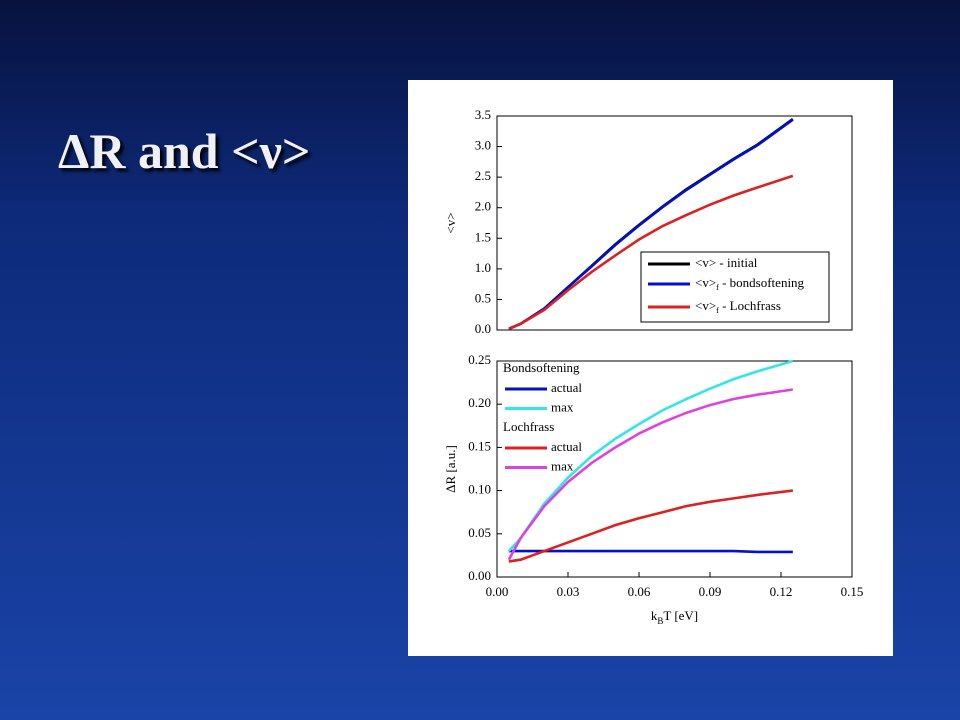 The image size is (960, 720). Describe the element at coordinates (450, 469) in the screenshot. I see `y-axis-label: ΔR [a.u.]` at that location.